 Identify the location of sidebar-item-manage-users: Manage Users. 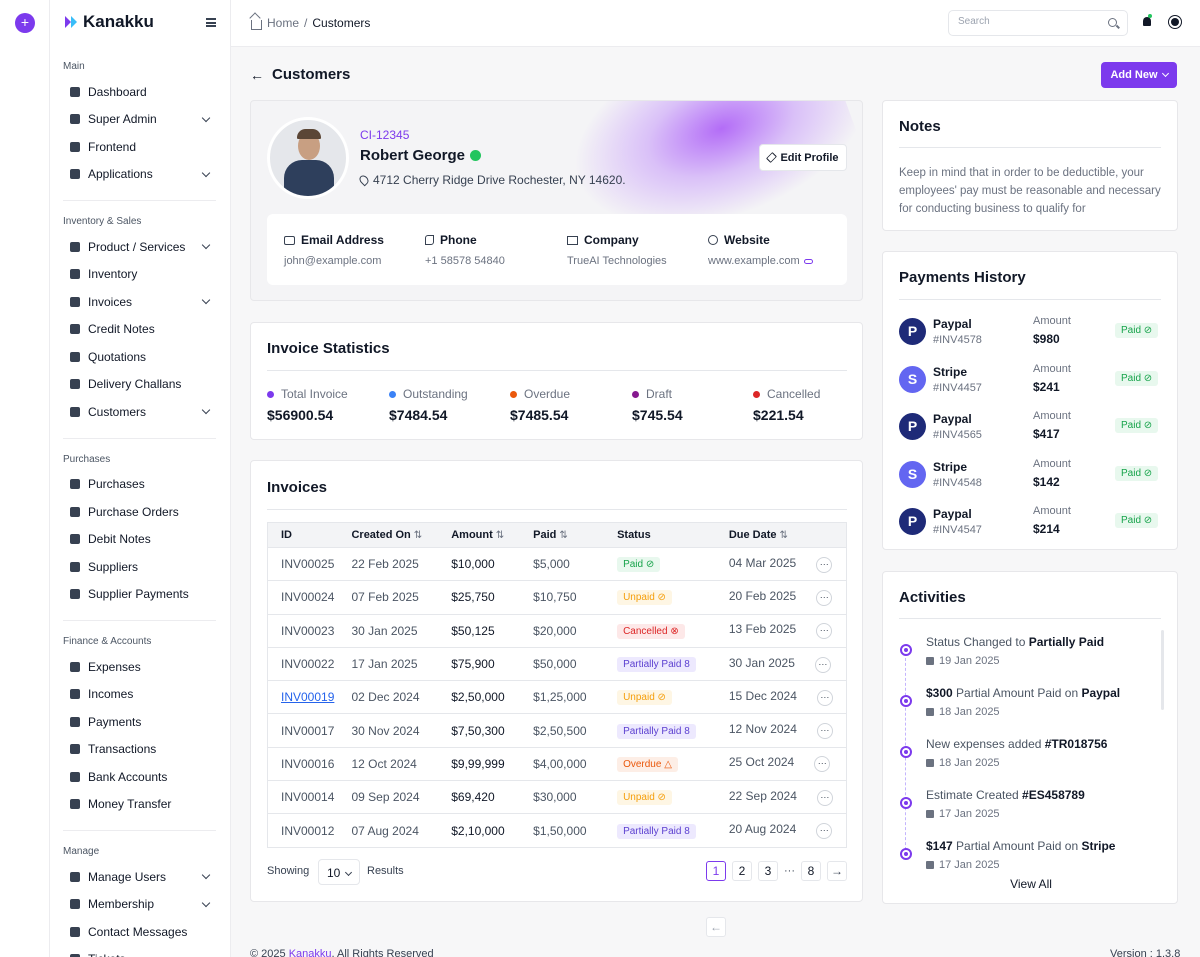
(140, 877).